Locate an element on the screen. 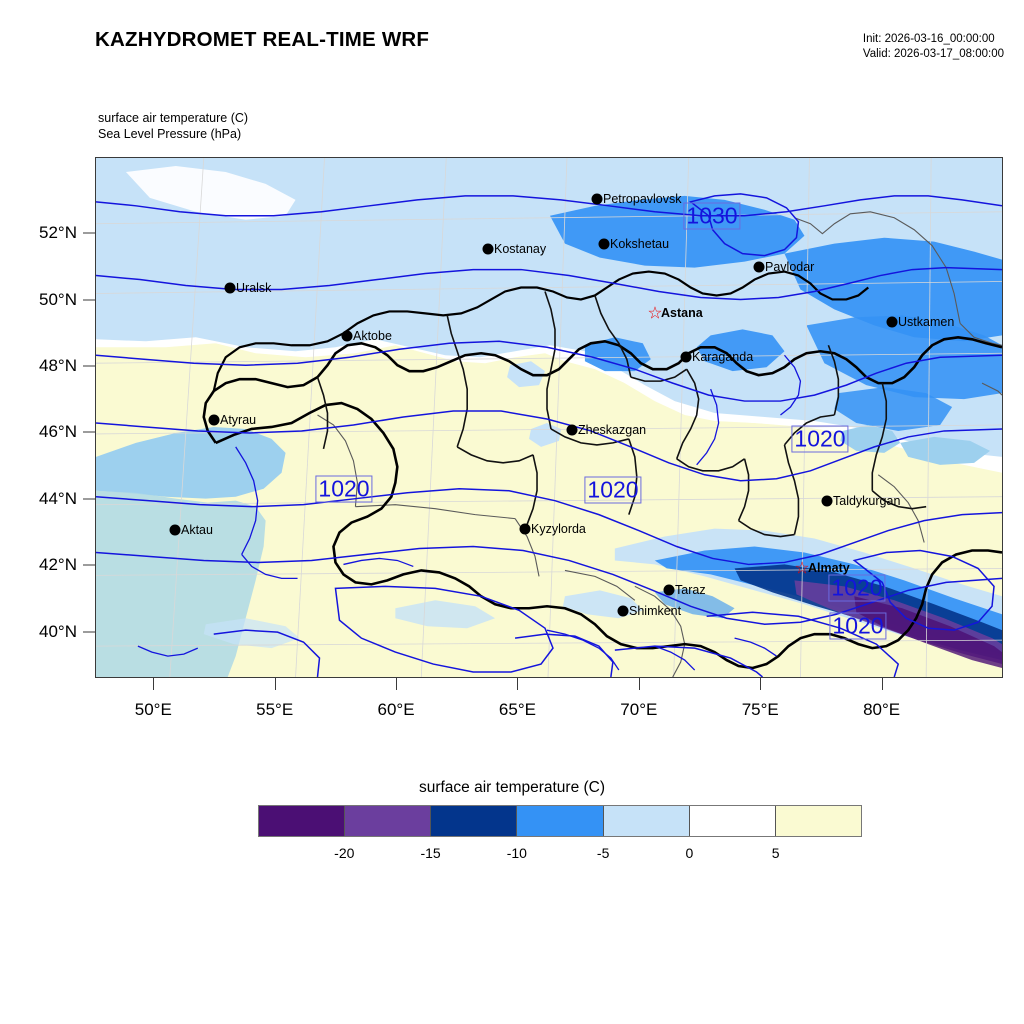  mountain-band-below-m20 is located at coordinates (928, 632).